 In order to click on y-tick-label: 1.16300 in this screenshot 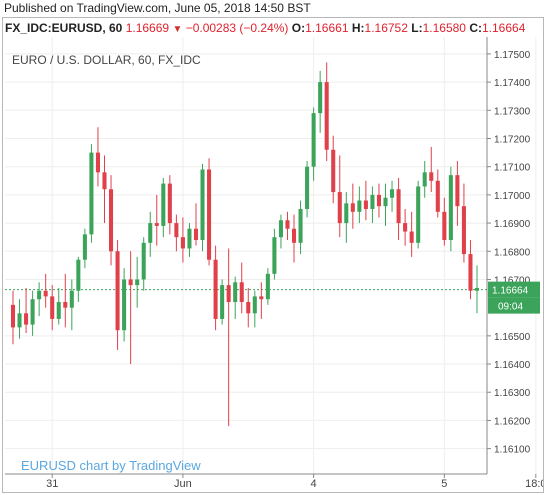, I will do `click(512, 393)`.